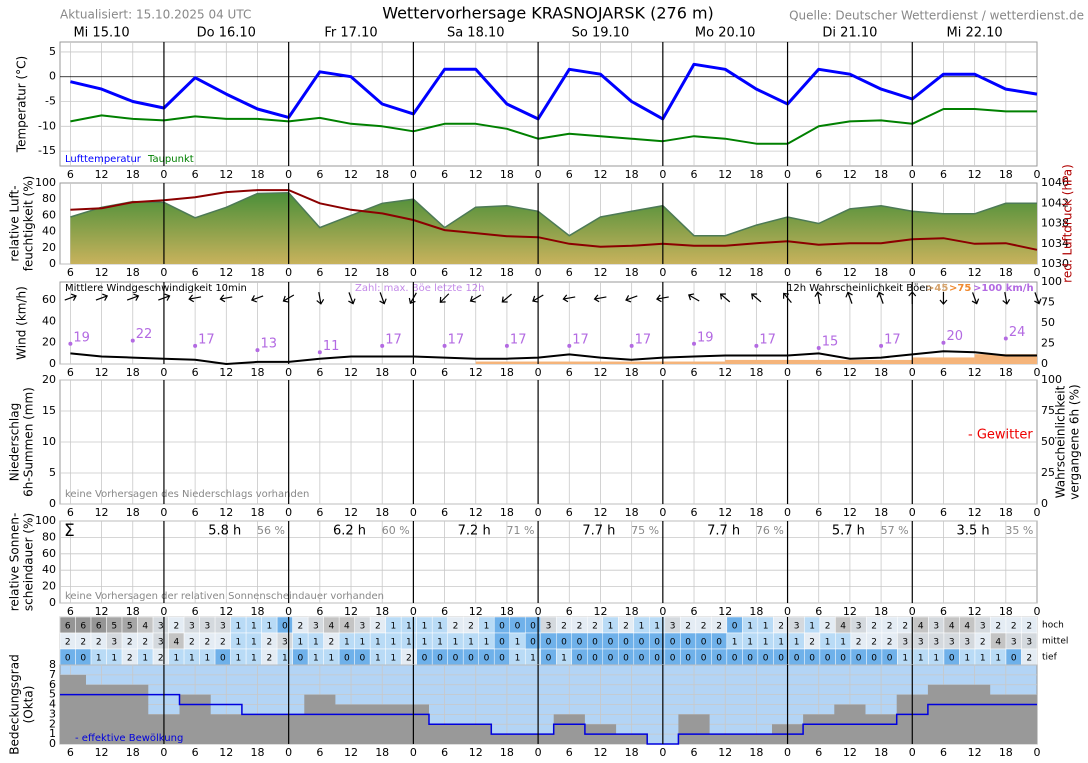 The height and width of the screenshot is (763, 1088). Describe the element at coordinates (1019, 530) in the screenshot. I see `sunshine-percent: 35 %` at that location.